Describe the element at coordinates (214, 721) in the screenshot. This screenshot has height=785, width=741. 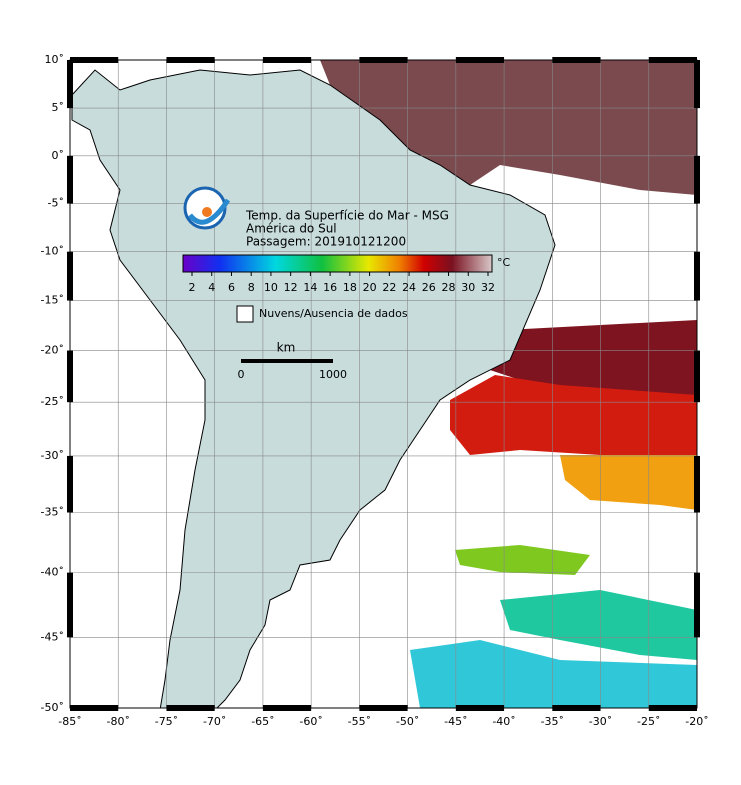
I see `lon-tick-label: -70˚` at that location.